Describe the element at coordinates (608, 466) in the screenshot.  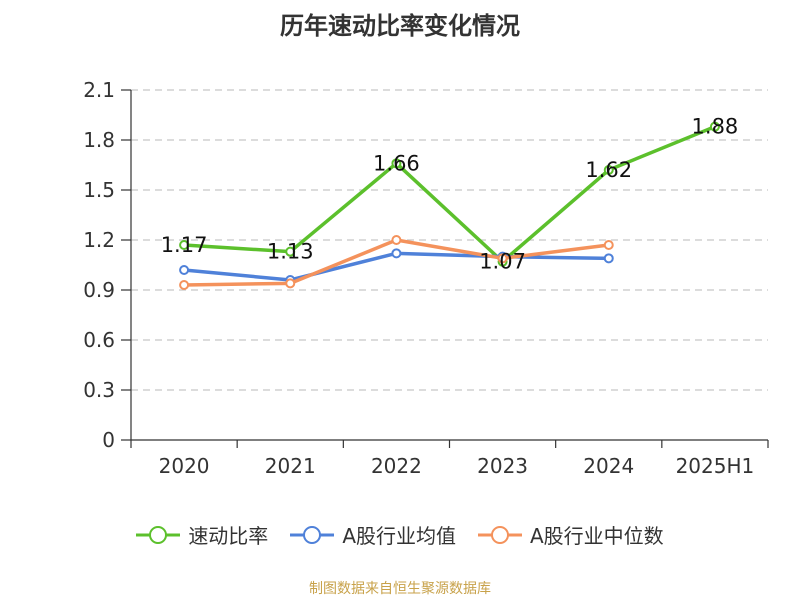
I see `x-tick-label: 2024` at that location.